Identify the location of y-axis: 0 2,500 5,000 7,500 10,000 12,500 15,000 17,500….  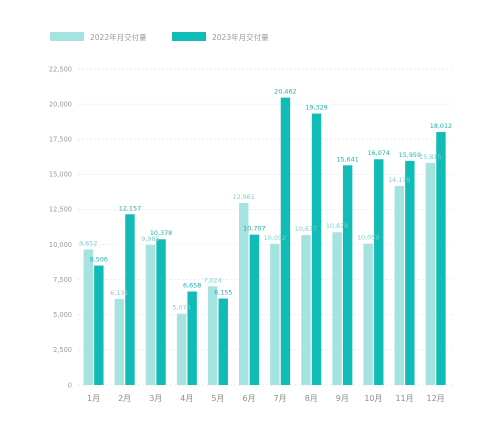
(60, 227).